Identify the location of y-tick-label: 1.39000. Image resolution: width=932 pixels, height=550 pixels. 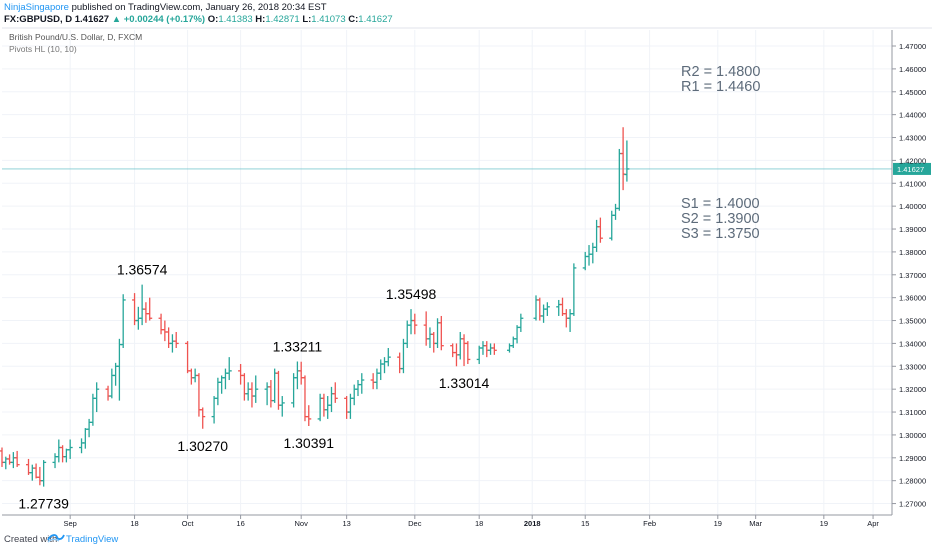
(912, 229).